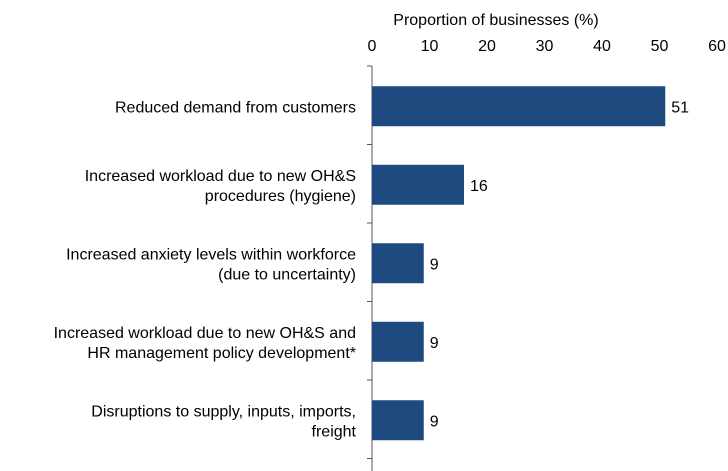 The image size is (728, 471). I want to click on category-label: Increased workload due to new OH&S and, so click(205, 333).